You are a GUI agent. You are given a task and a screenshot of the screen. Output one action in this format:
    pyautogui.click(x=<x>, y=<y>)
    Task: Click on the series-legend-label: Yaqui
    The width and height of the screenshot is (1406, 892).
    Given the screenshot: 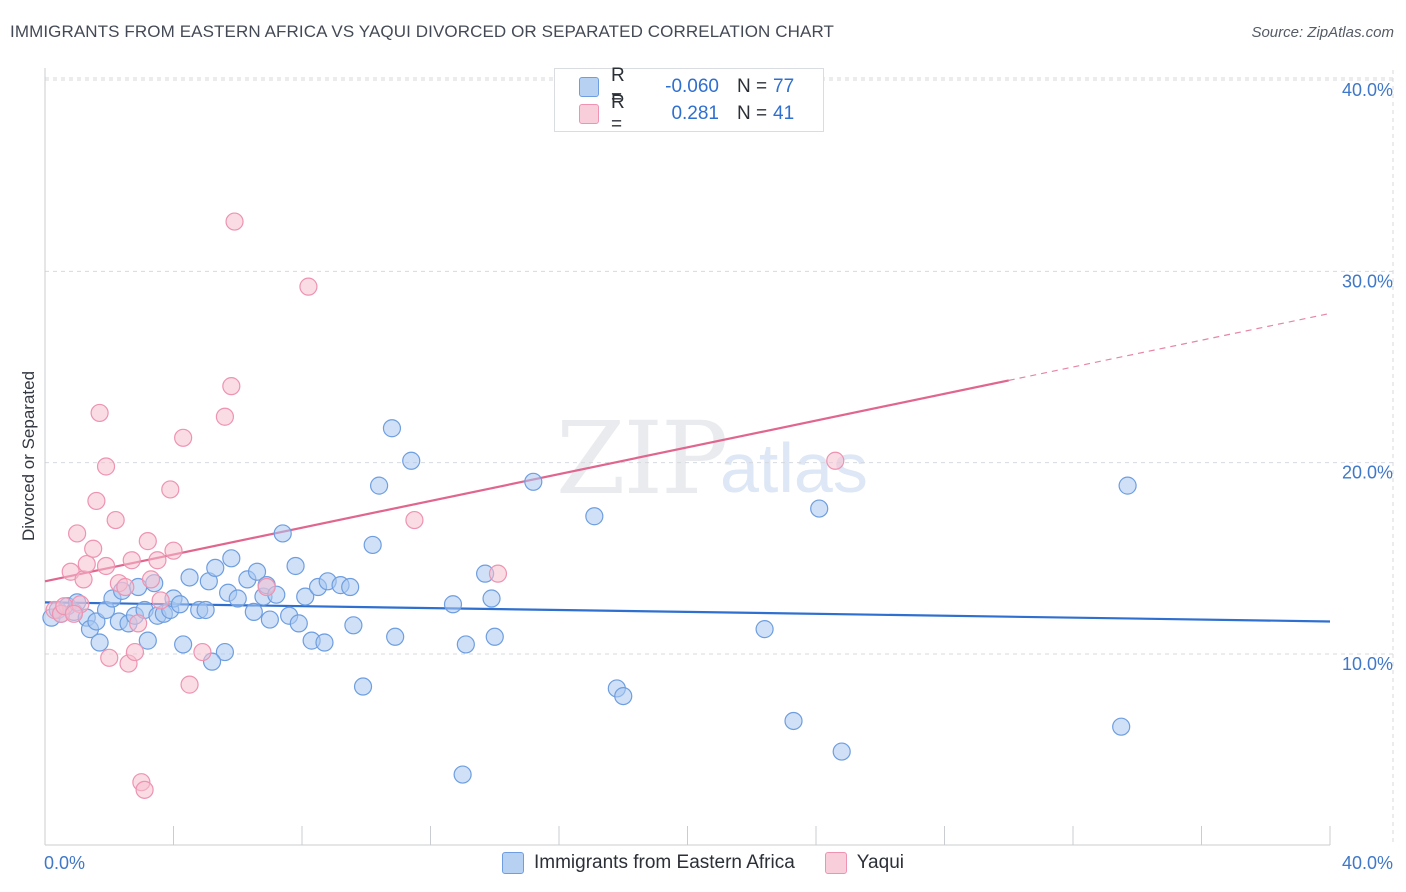 What is the action you would take?
    pyautogui.click(x=880, y=862)
    